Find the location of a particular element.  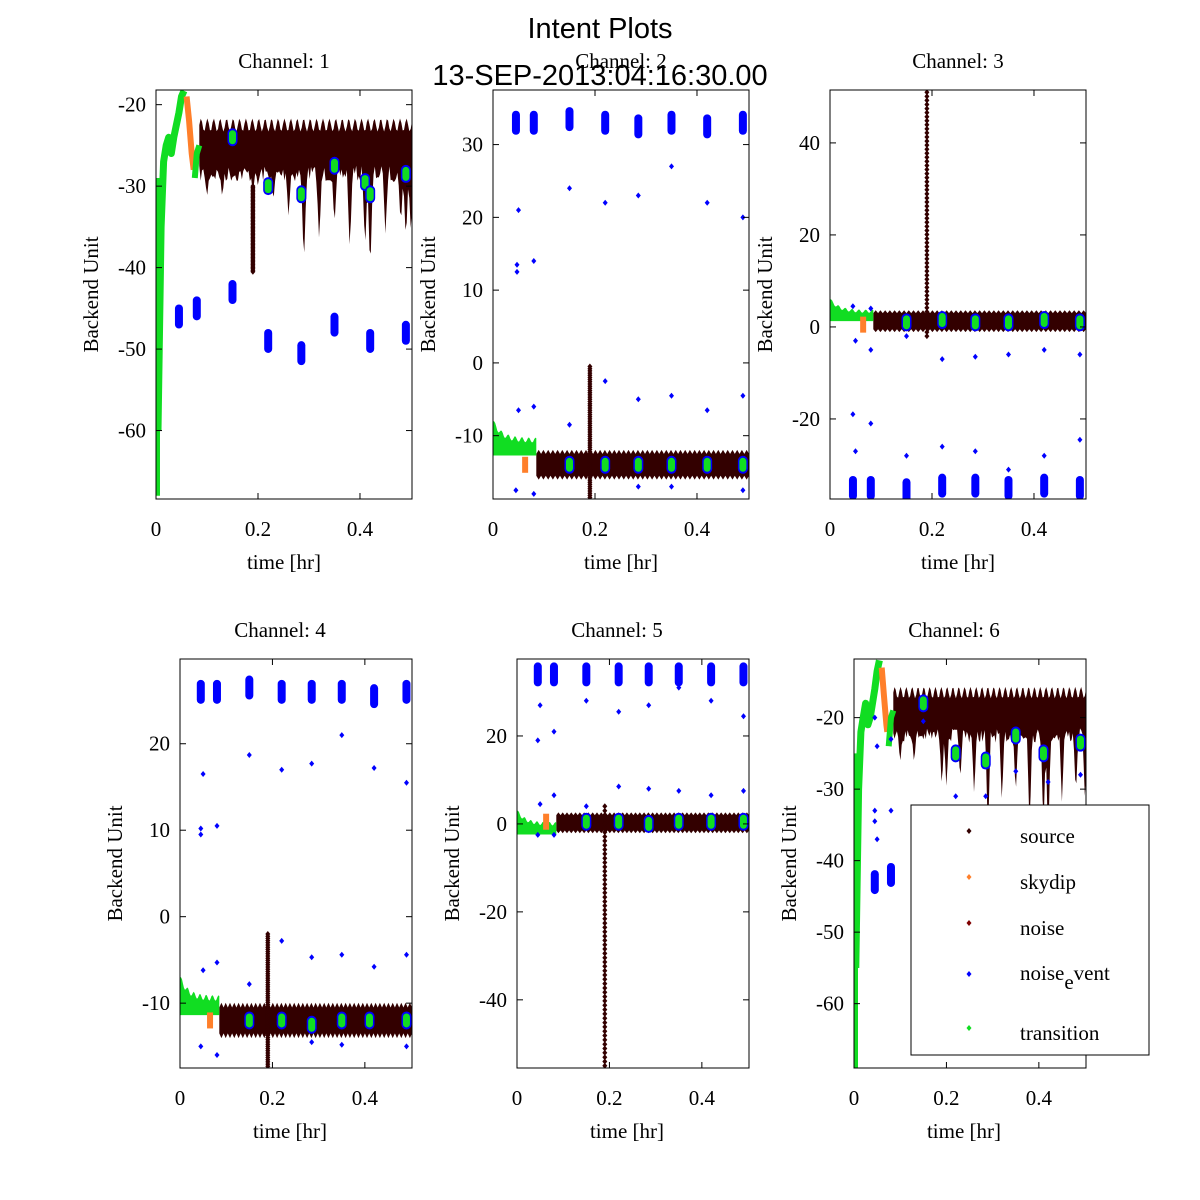

series-transition-markers is located at coordinates (665, 822).